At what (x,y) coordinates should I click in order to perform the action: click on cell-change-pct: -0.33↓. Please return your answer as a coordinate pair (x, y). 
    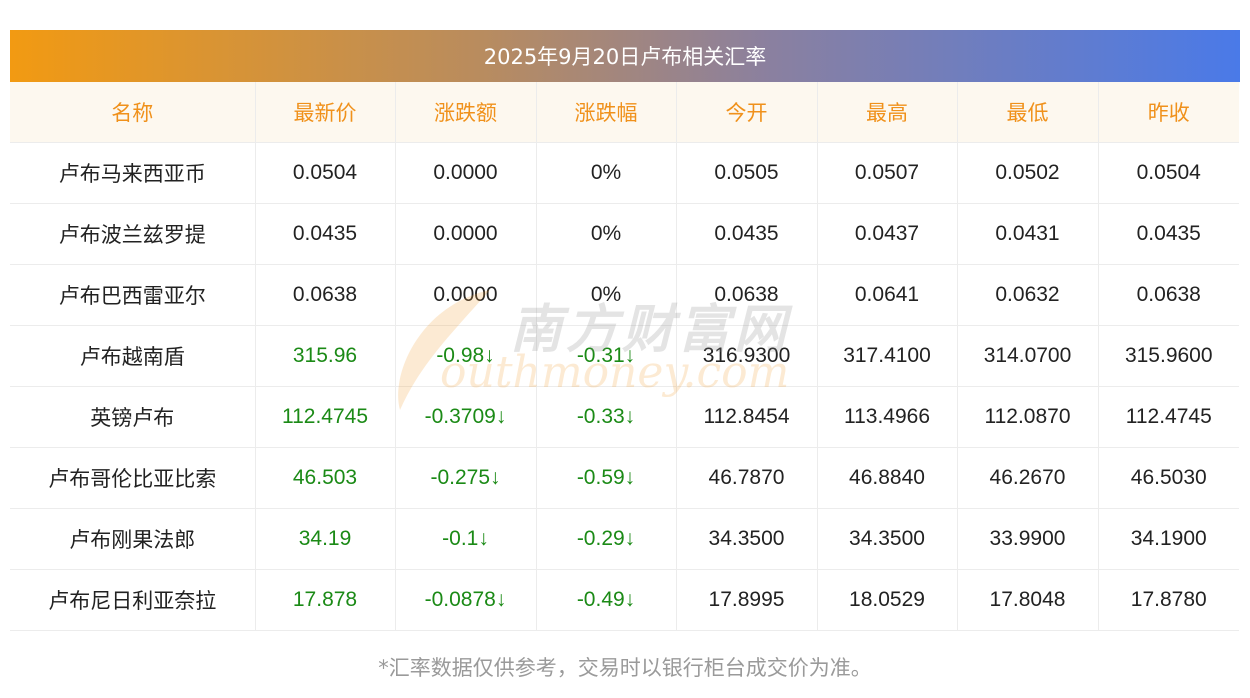
    Looking at the image, I should click on (606, 417).